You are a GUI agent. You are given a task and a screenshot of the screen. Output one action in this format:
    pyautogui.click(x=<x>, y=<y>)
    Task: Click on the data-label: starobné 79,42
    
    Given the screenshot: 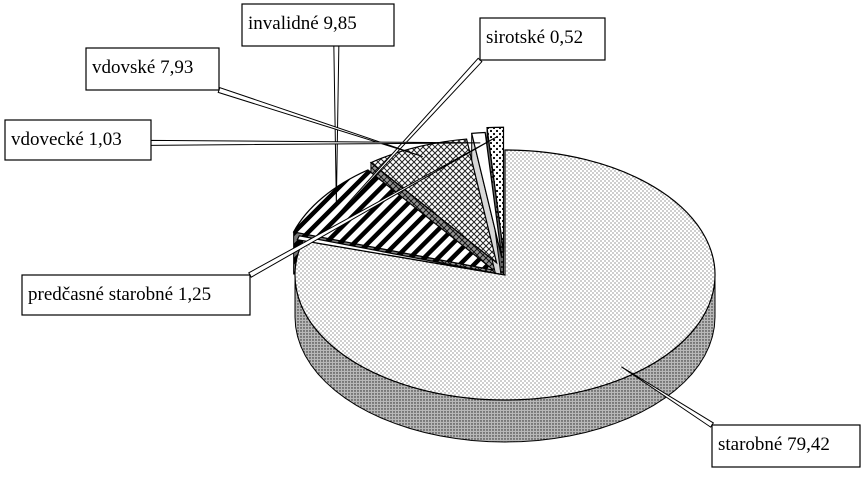 What is the action you would take?
    pyautogui.click(x=774, y=444)
    